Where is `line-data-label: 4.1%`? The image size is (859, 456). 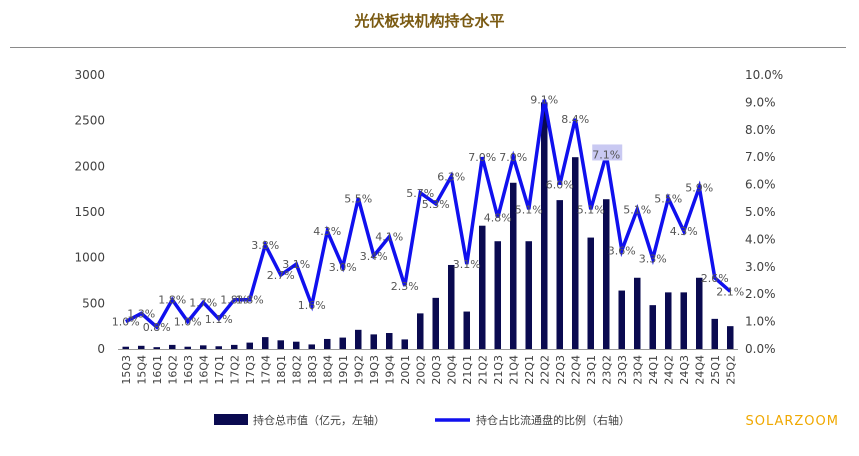 line-data-label: 4.1% is located at coordinates (389, 237).